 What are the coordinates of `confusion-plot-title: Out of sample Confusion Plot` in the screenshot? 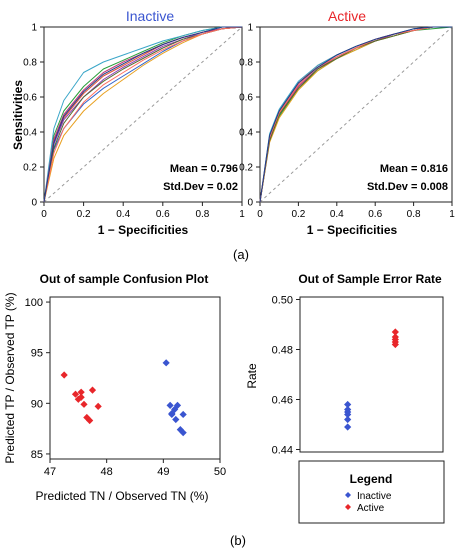 It's located at (124, 279).